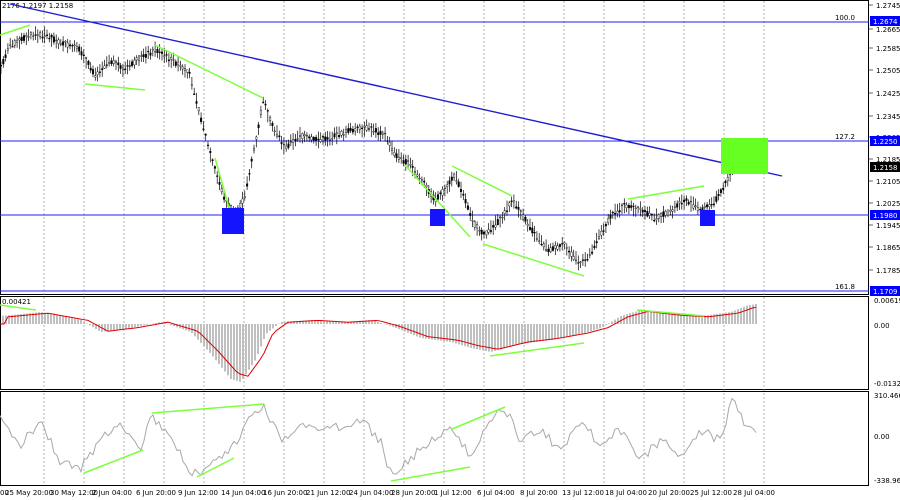 The image size is (900, 500). Describe the element at coordinates (496, 493) in the screenshot. I see `time-tick-label: 6 Jul 04:00` at that location.